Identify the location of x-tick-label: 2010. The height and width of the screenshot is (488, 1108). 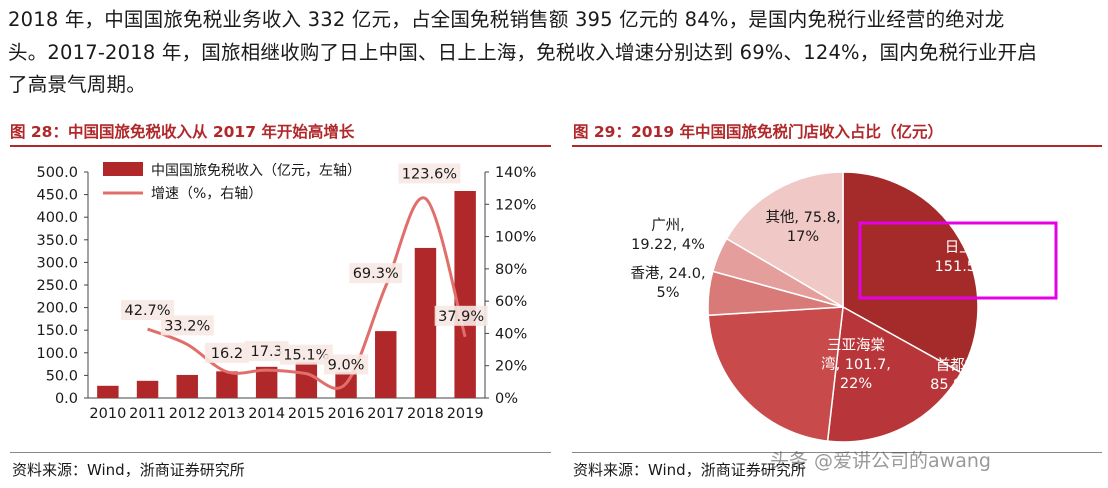
(107, 414).